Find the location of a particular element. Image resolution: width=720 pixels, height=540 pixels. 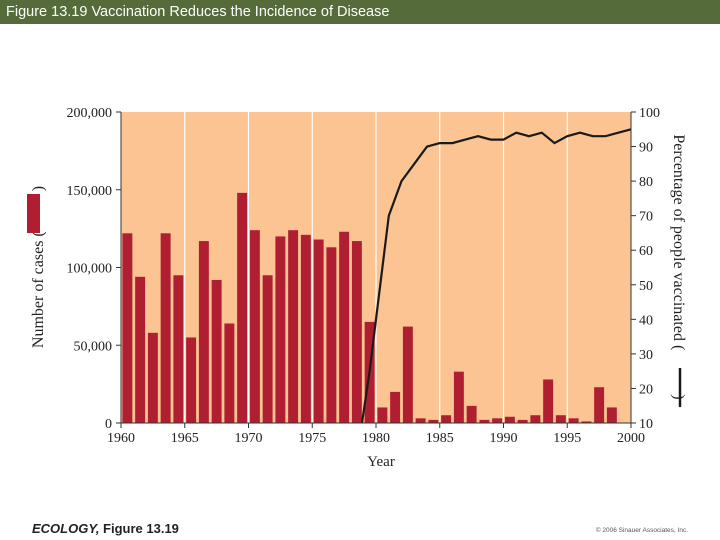

right-tick-label: 30 is located at coordinates (646, 355).